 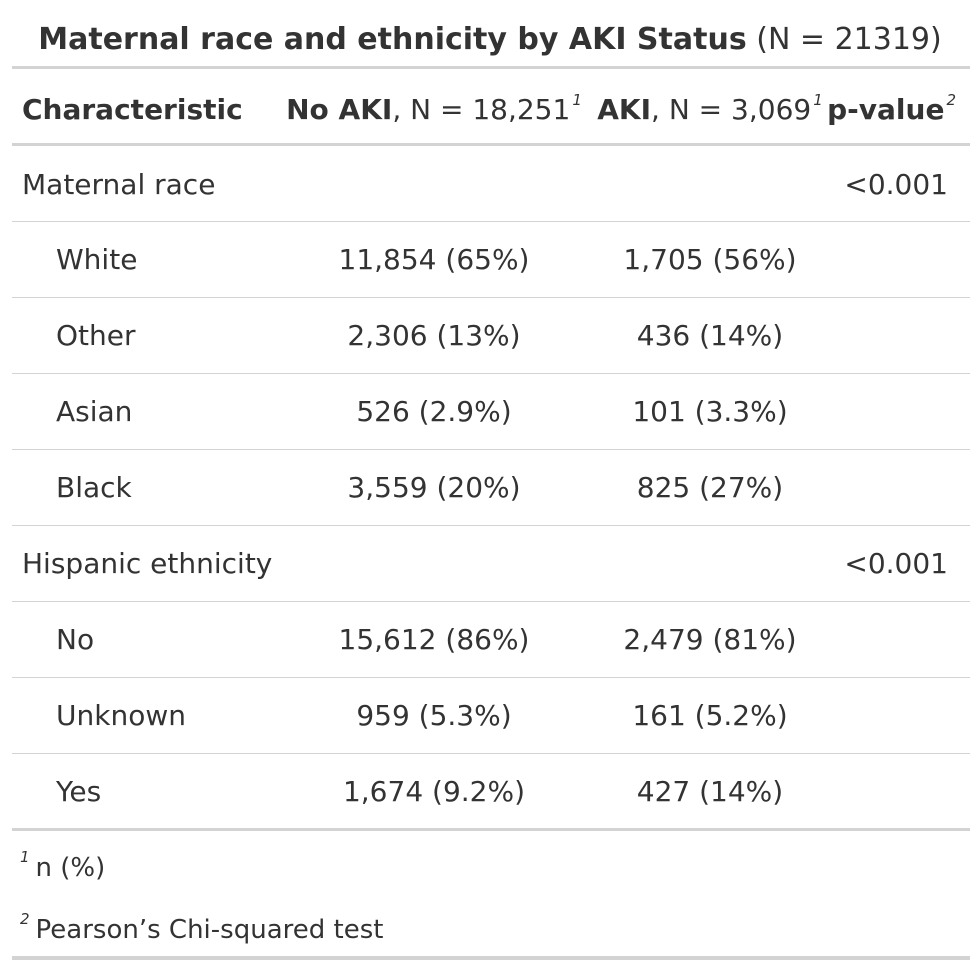 I want to click on header-aki: AKI, N = 3,069 1, so click(x=710, y=109).